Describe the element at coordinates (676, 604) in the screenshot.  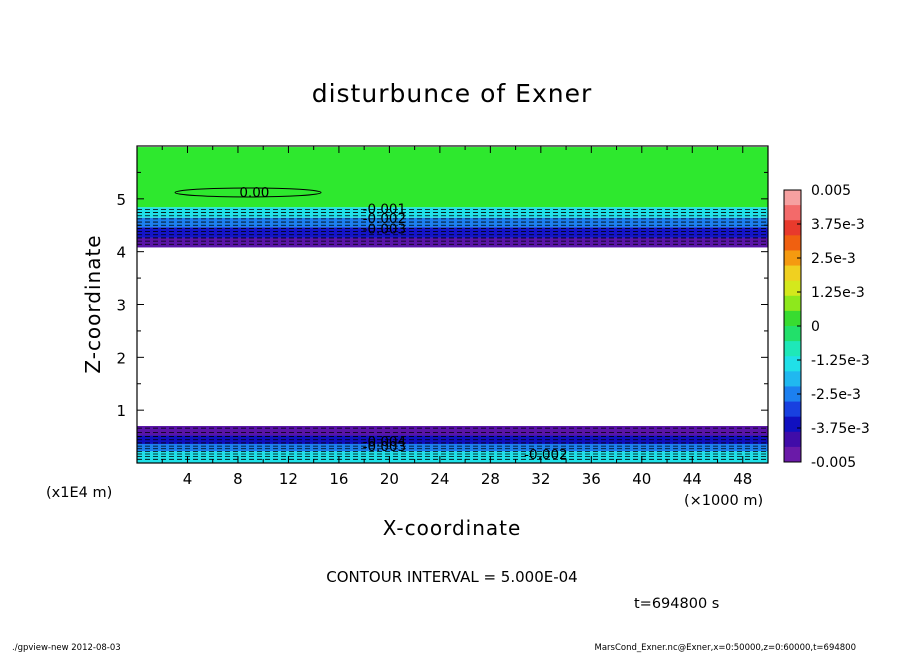
I see `time-label: t=694800 s` at that location.